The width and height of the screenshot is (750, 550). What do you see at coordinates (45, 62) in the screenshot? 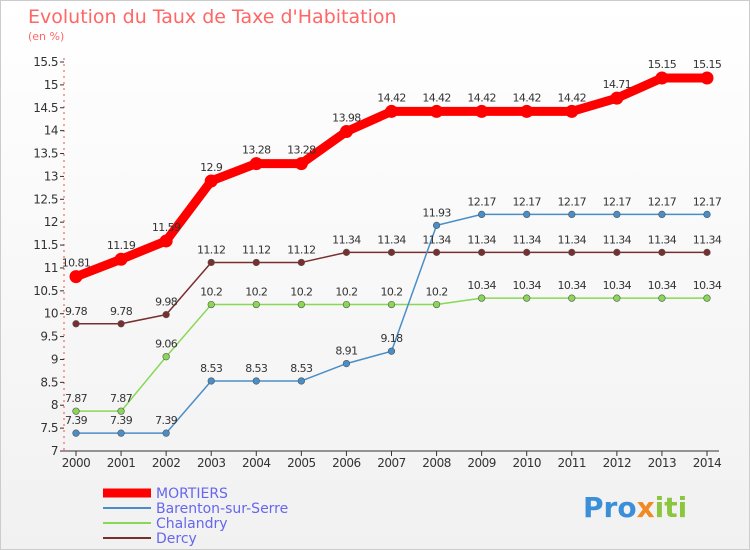
I see `y-tick-label: 15.5` at bounding box center [45, 62].